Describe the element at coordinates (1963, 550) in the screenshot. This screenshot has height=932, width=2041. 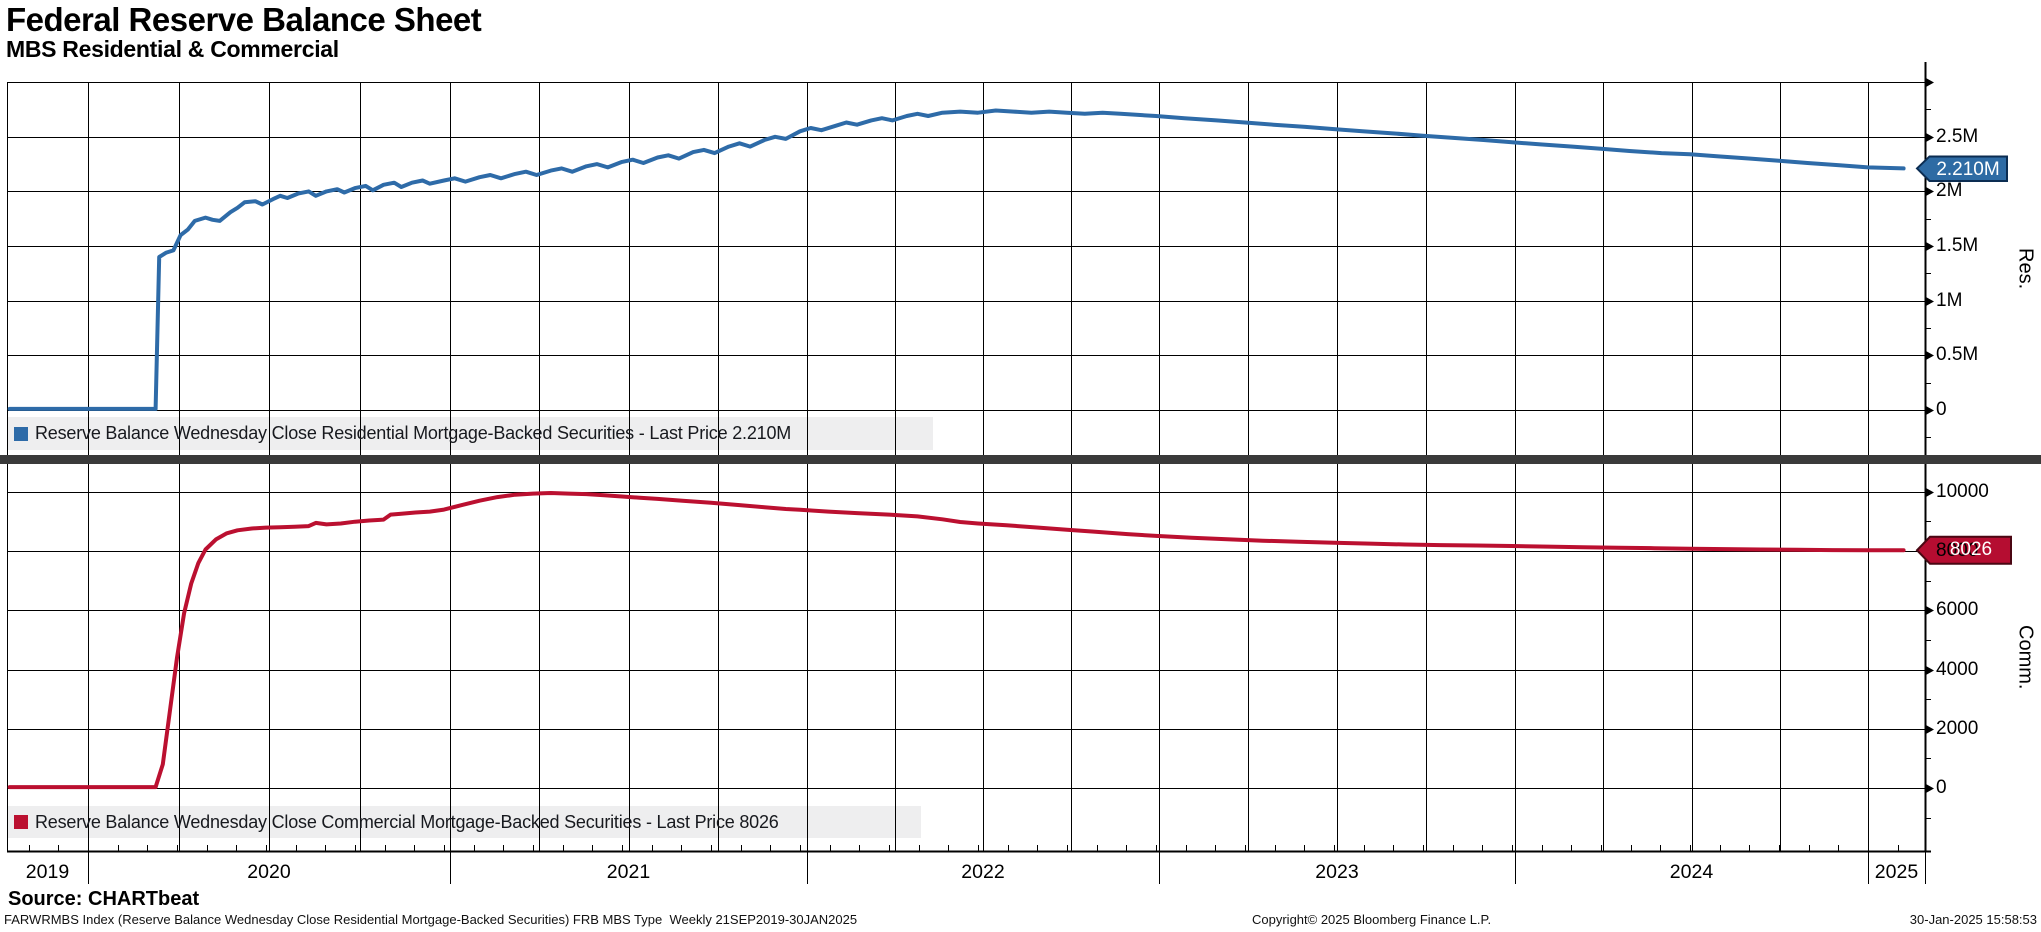
I see `commercial-badge-shape` at that location.